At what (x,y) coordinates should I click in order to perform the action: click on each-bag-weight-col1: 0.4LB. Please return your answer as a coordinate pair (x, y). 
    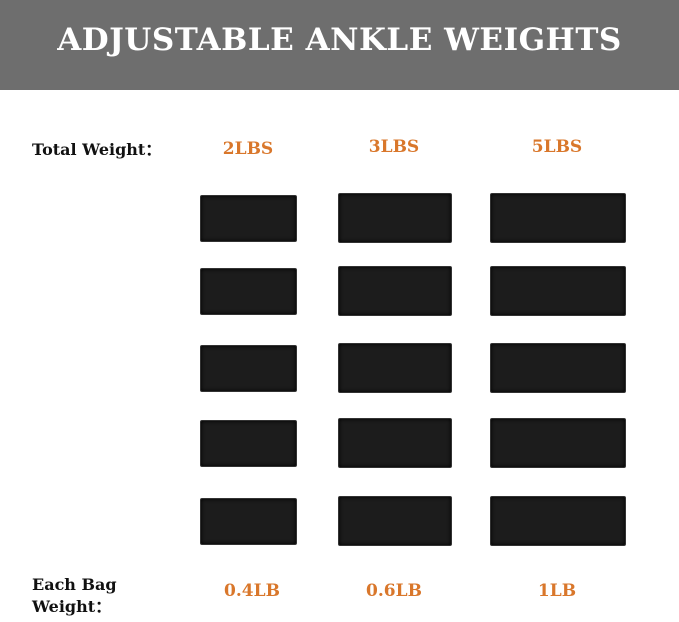
    Looking at the image, I should click on (252, 591).